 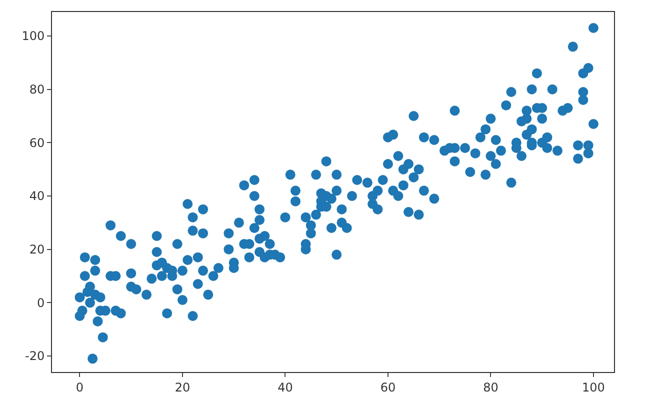 What do you see at coordinates (40, 303) in the screenshot?
I see `y-tick-label: 0` at bounding box center [40, 303].